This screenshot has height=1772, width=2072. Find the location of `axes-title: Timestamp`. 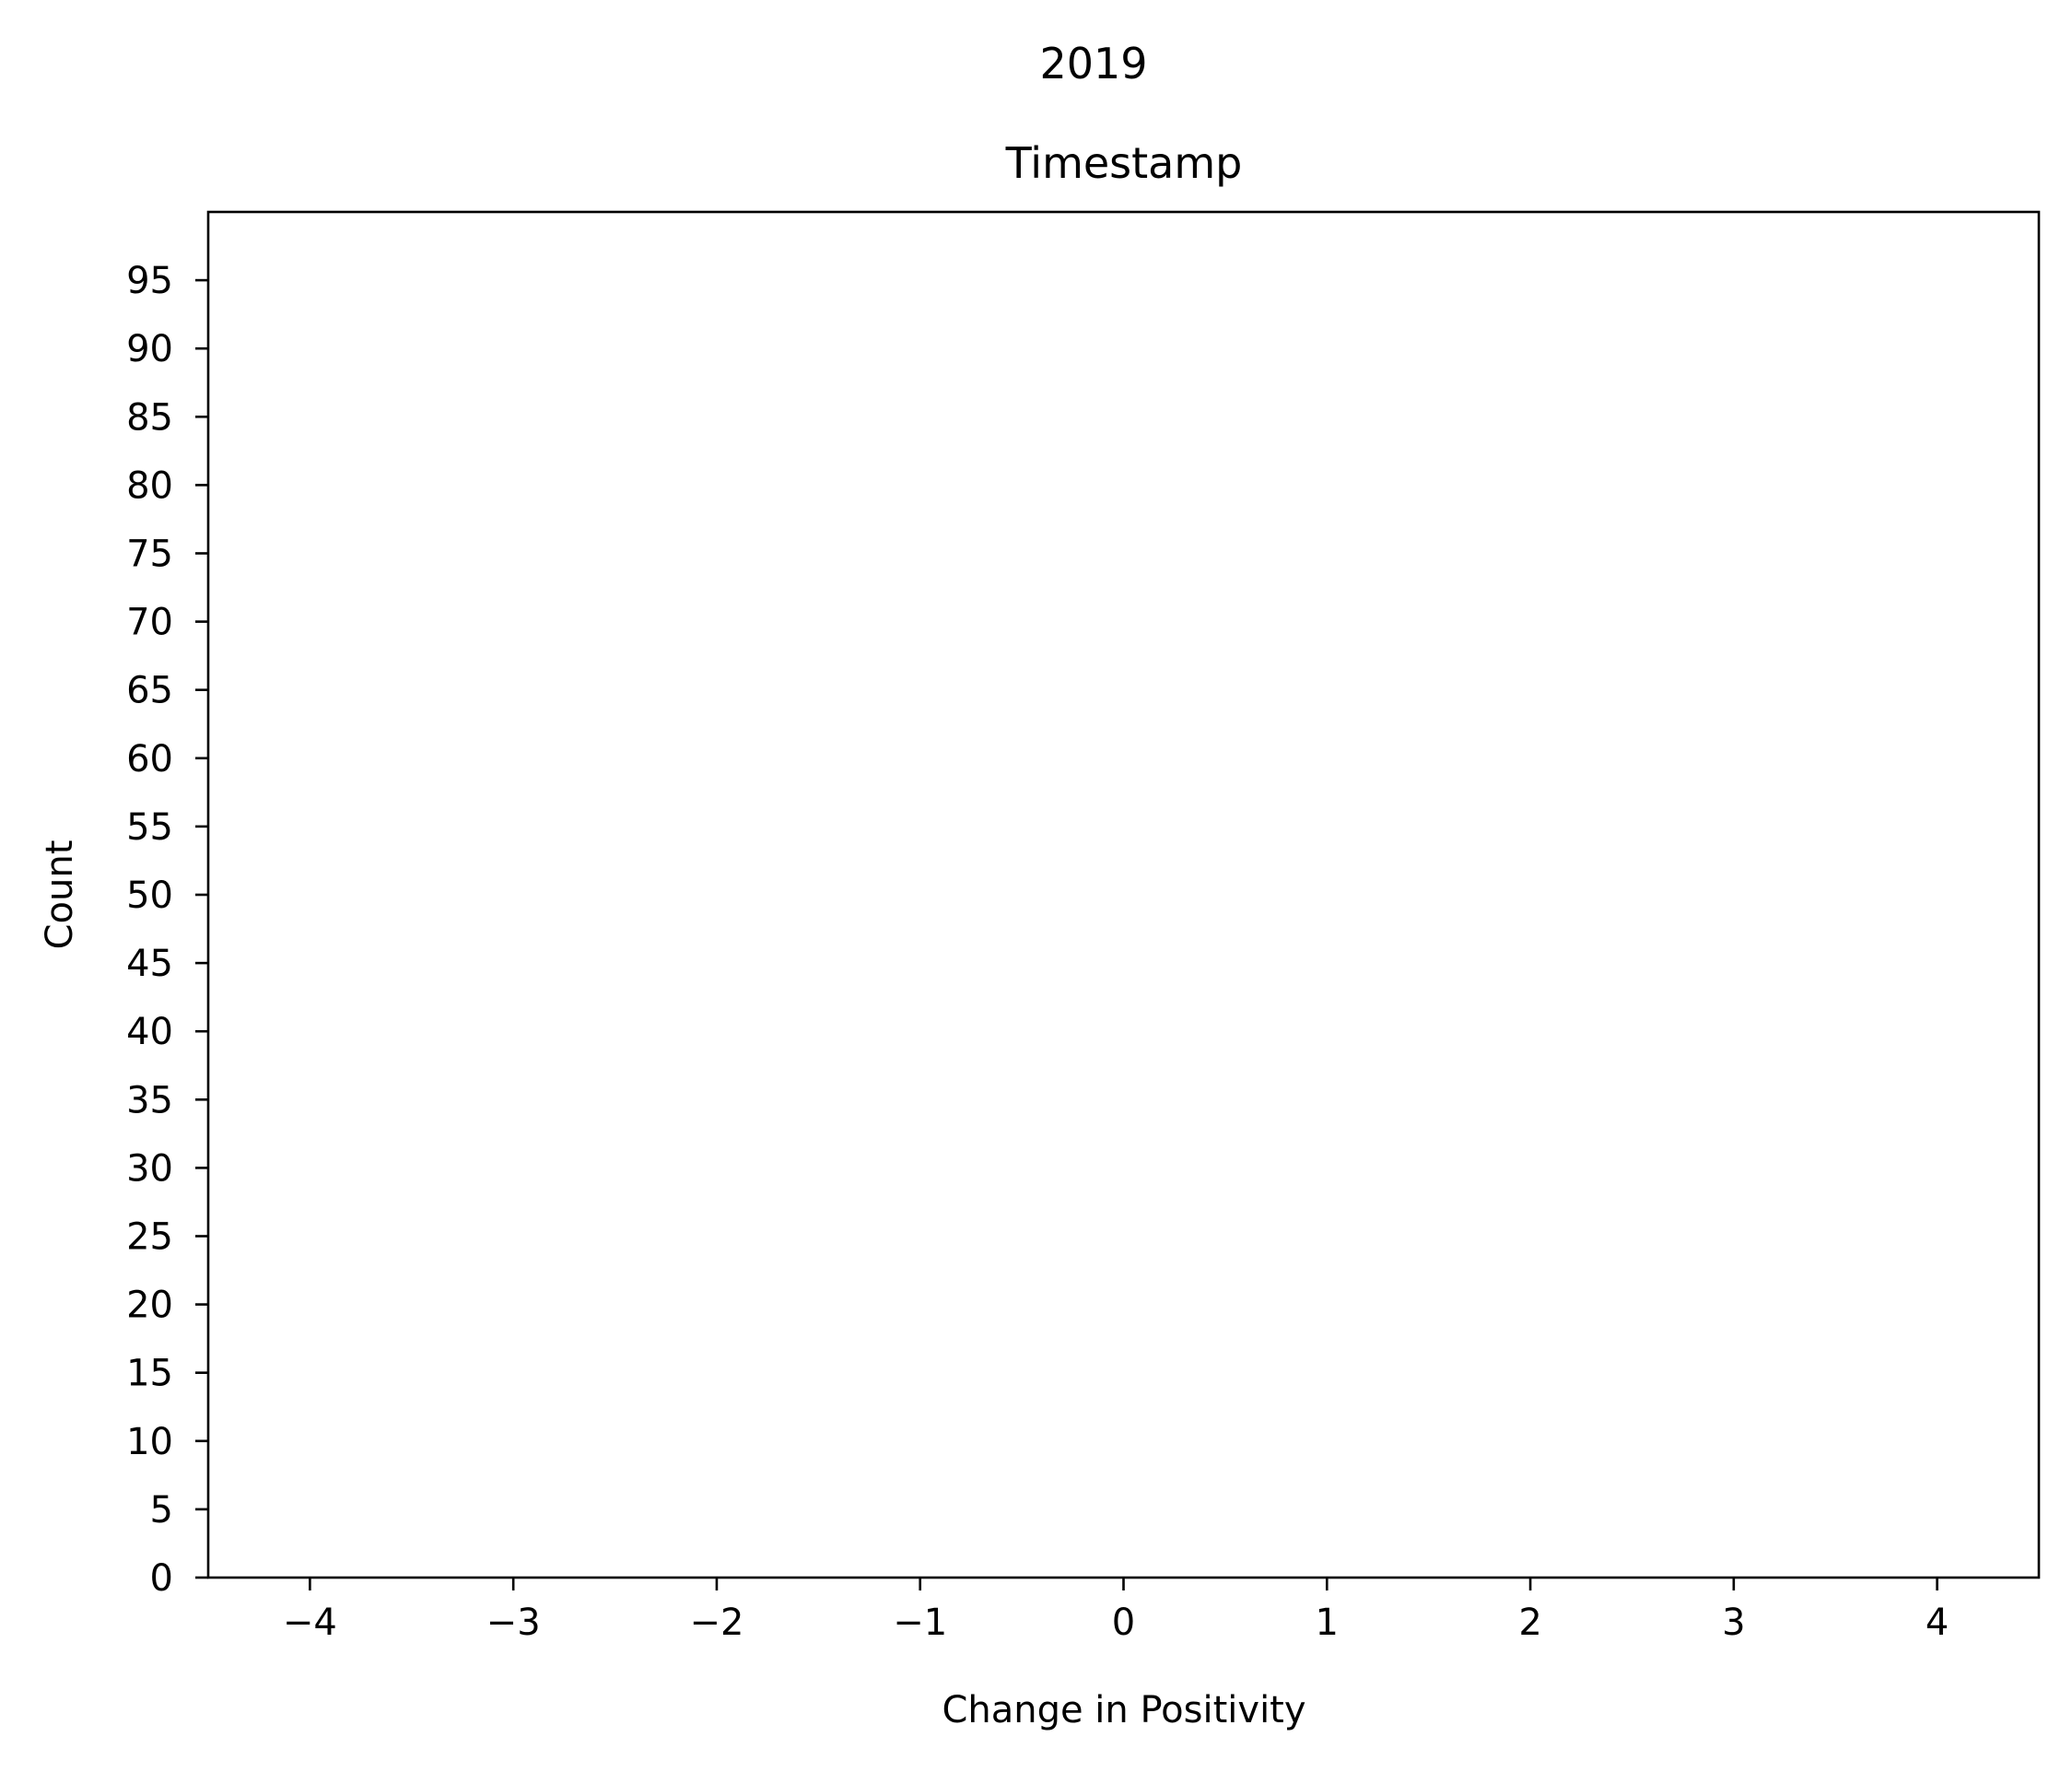

axes-title: Timestamp is located at coordinates (1124, 163).